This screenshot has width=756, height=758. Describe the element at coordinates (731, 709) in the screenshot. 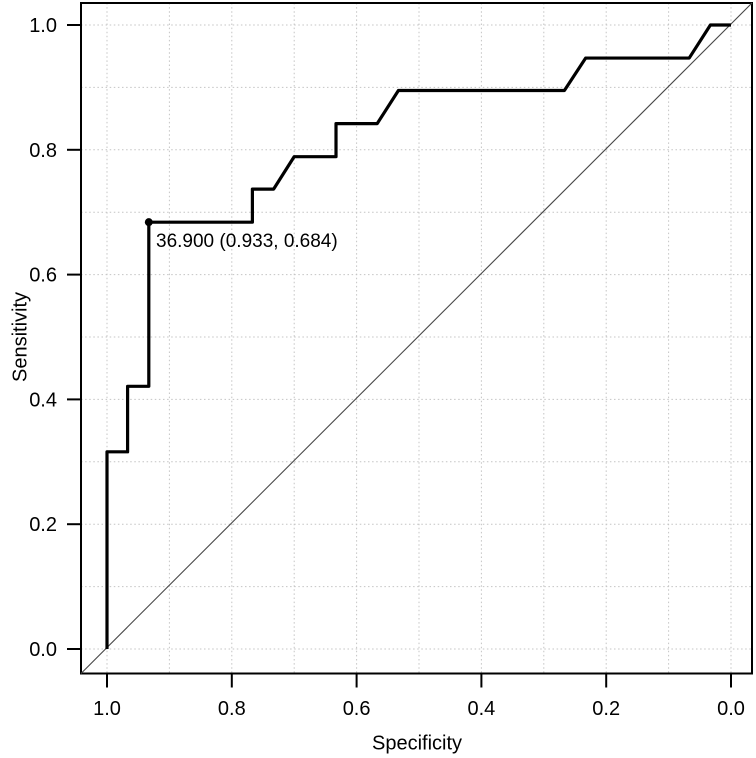

I see `x-tick-label: 0.0` at that location.